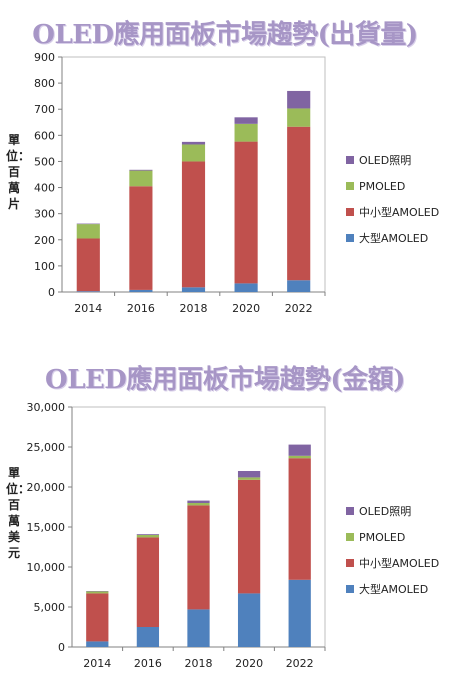 This screenshot has width=450, height=683. Describe the element at coordinates (44, 266) in the screenshot. I see `y-tick-label: 100` at that location.